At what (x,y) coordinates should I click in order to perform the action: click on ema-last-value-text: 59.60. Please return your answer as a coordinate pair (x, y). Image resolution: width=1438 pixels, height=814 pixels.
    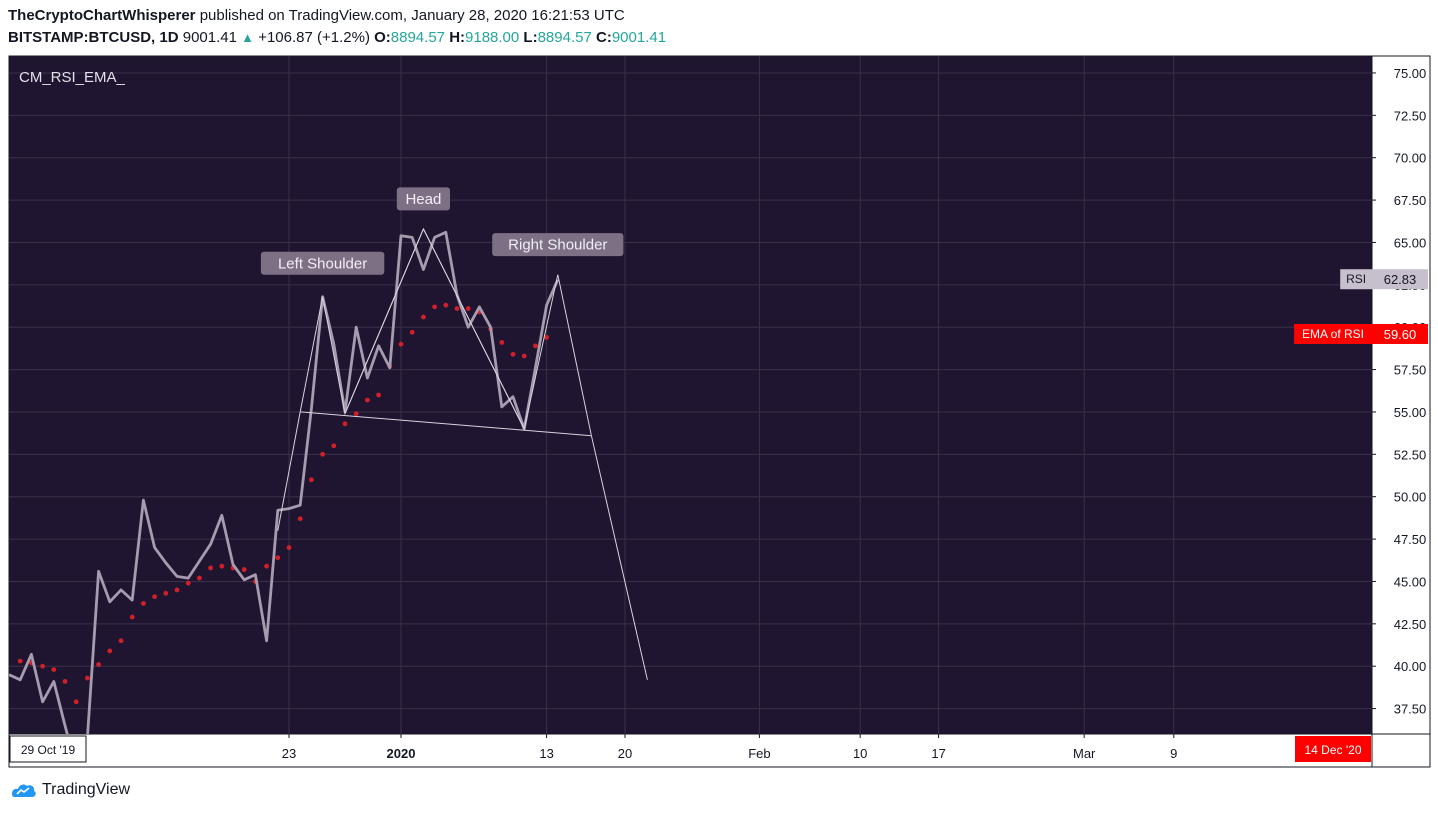
    Looking at the image, I should click on (1400, 334).